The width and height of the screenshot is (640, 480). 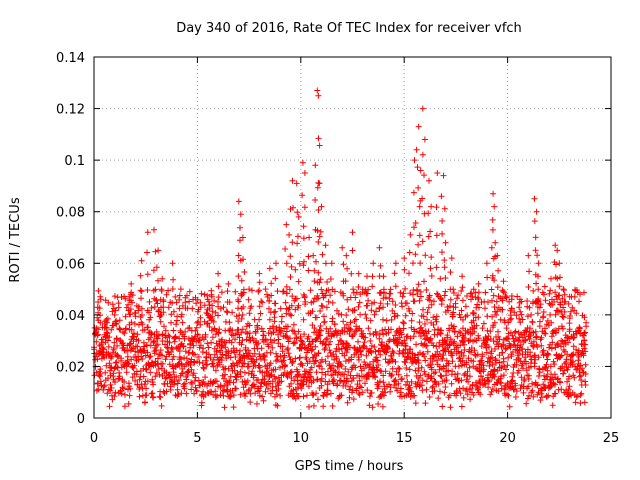 I want to click on y-tick-label: 0.12, so click(x=70, y=110).